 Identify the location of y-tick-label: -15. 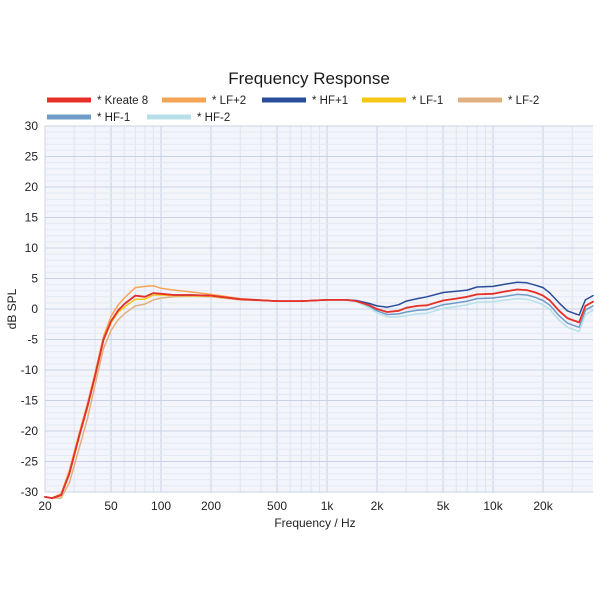
(30, 401).